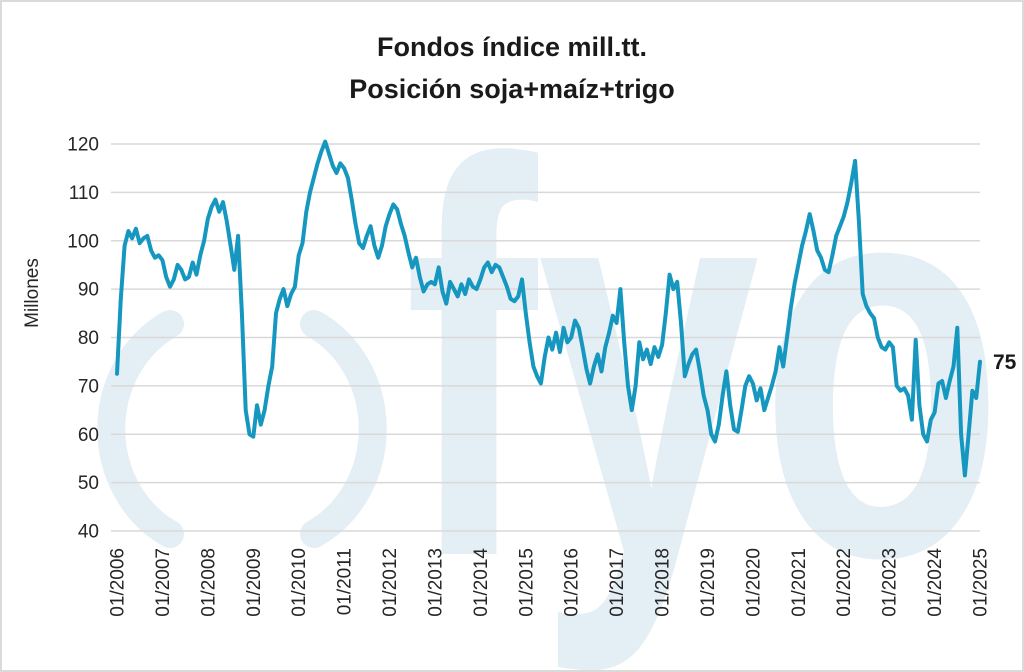 The width and height of the screenshot is (1024, 672). What do you see at coordinates (84, 193) in the screenshot?
I see `y-tick-label: 110` at bounding box center [84, 193].